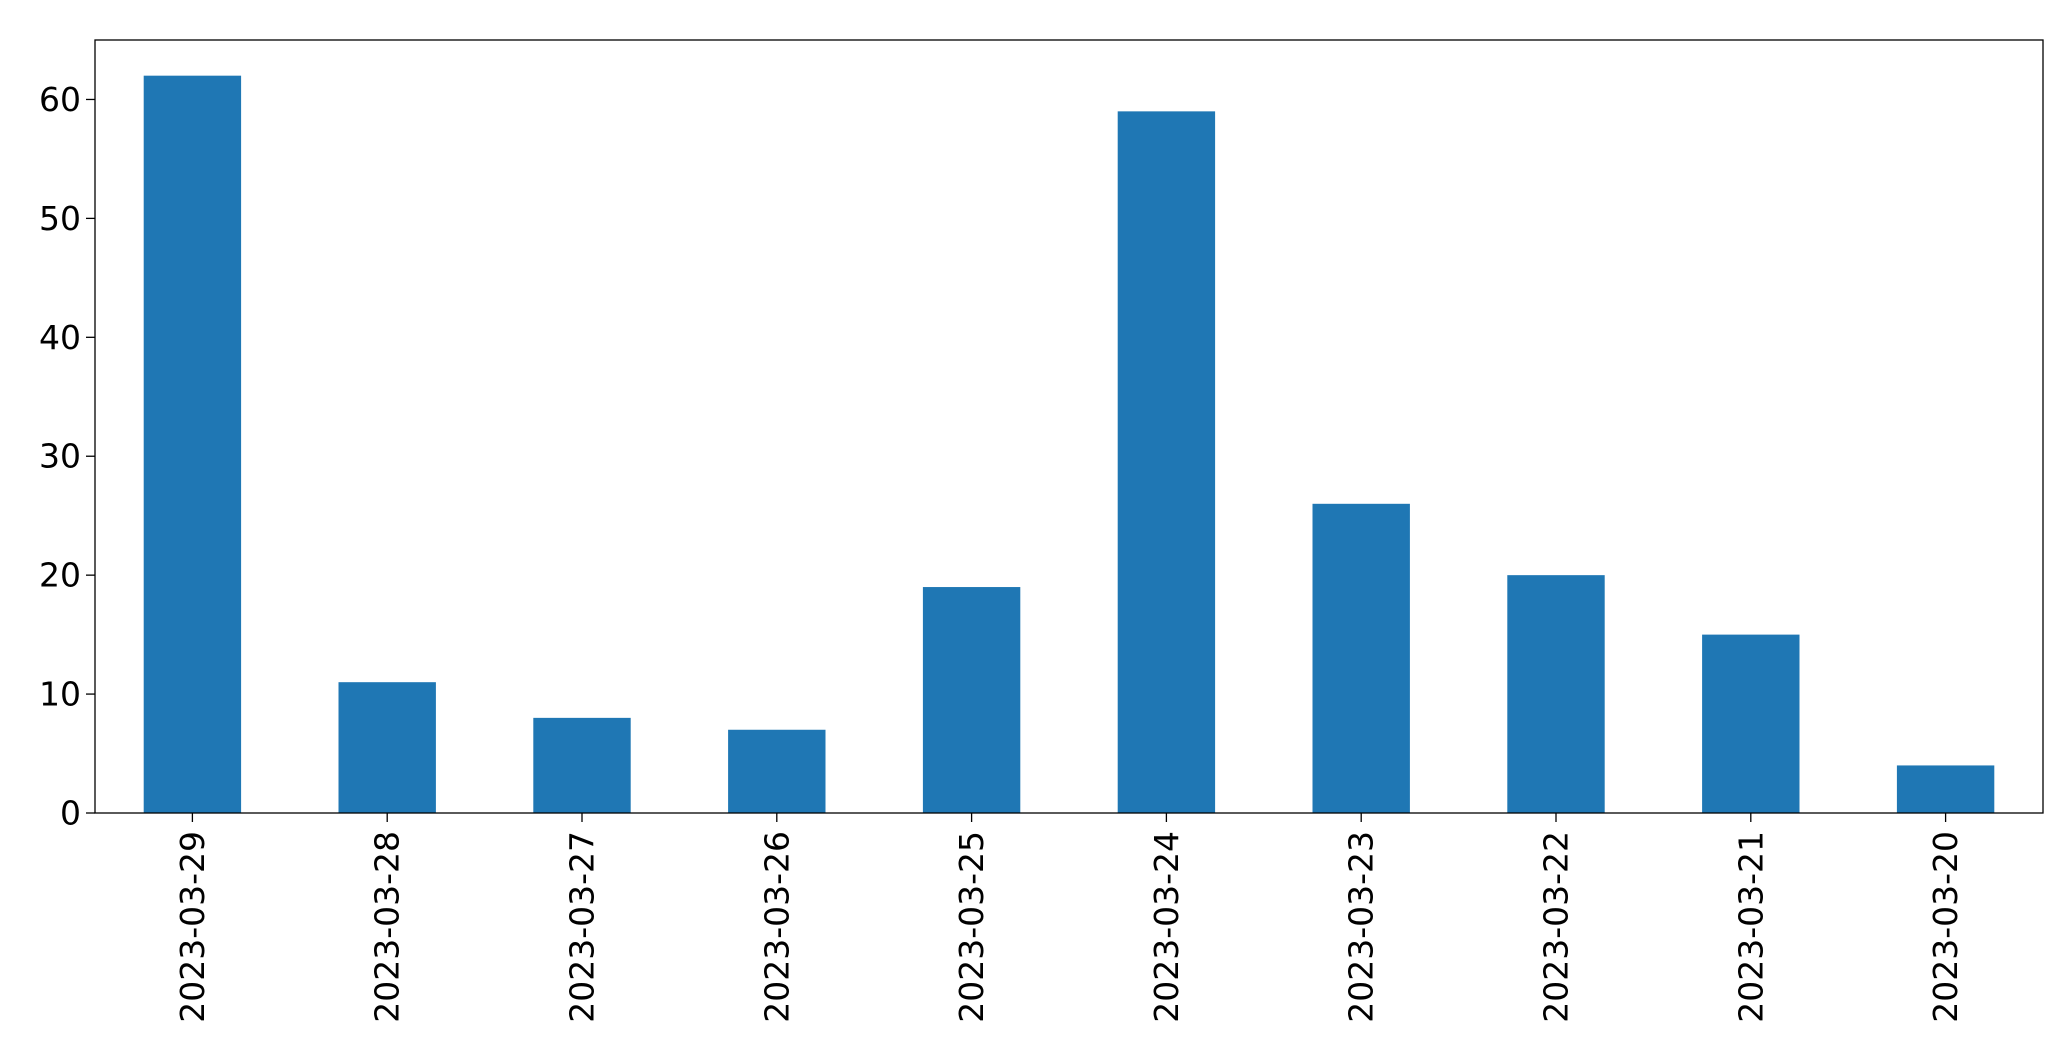 The width and height of the screenshot is (2071, 1061). Describe the element at coordinates (70, 813) in the screenshot. I see `y-tick-label: 0` at that location.